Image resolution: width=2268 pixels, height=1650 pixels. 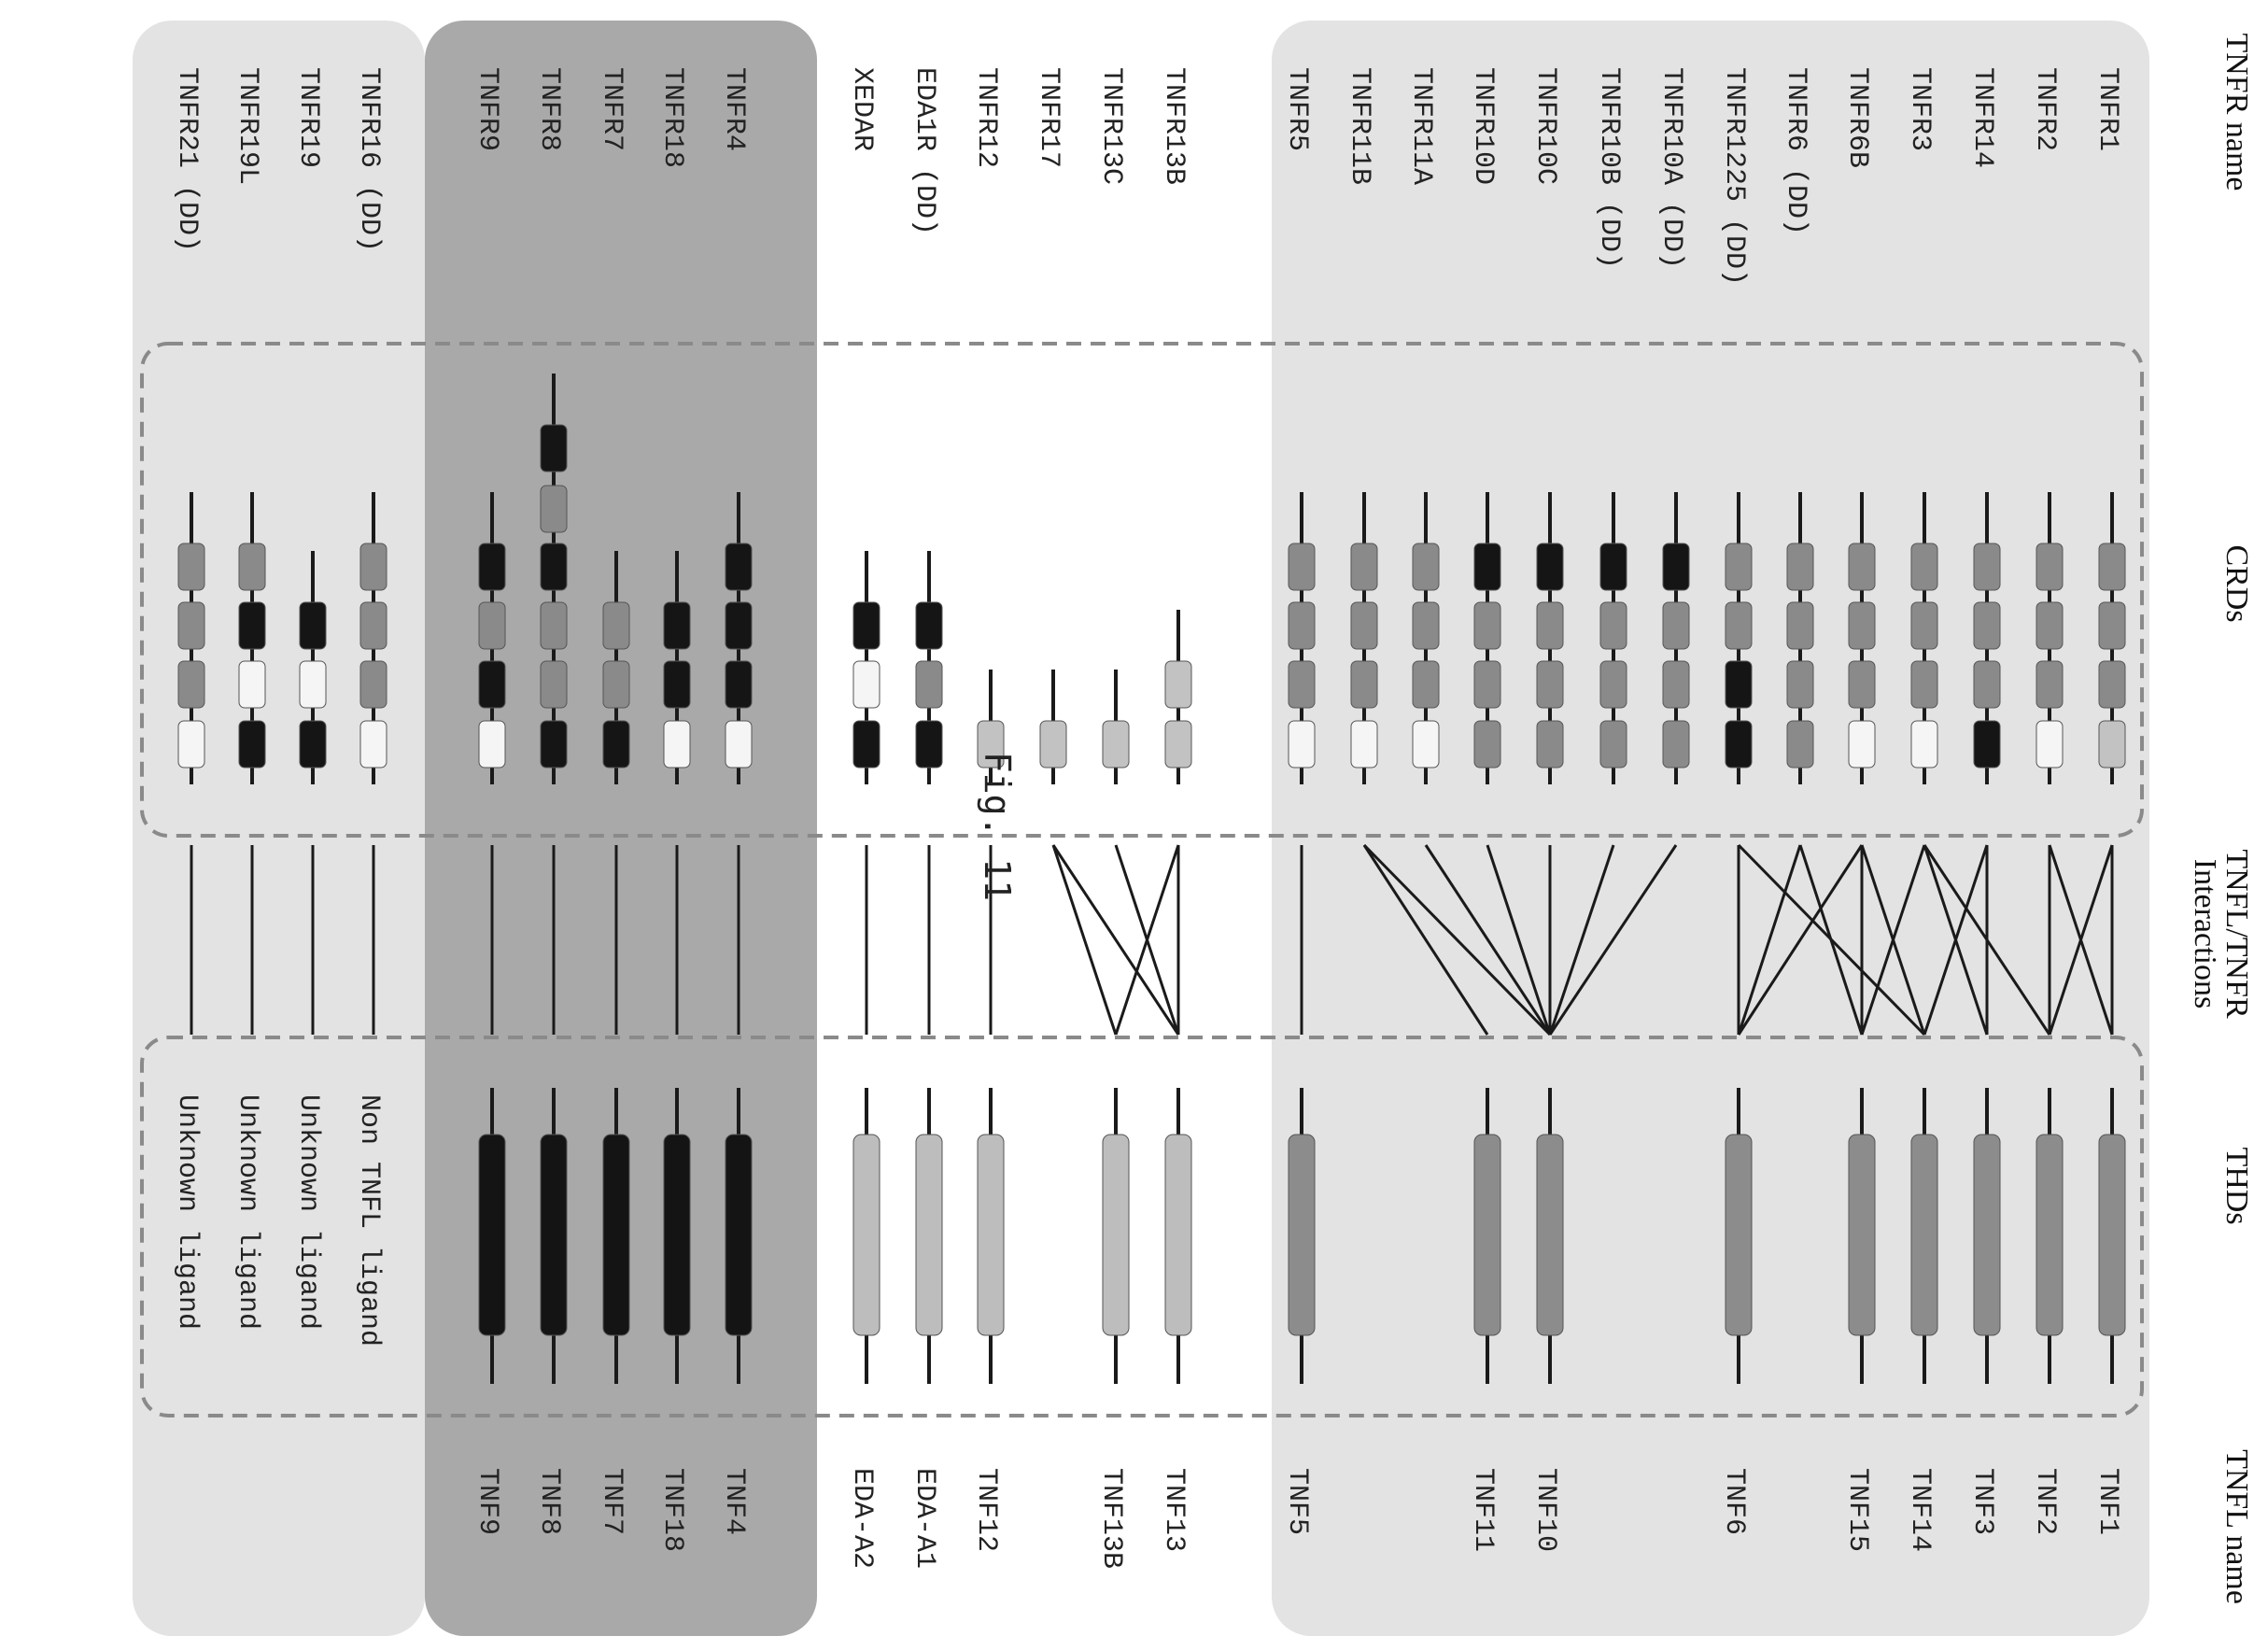 I want to click on tnfl-name-tnf14: TNF14, so click(x=1920, y=1510).